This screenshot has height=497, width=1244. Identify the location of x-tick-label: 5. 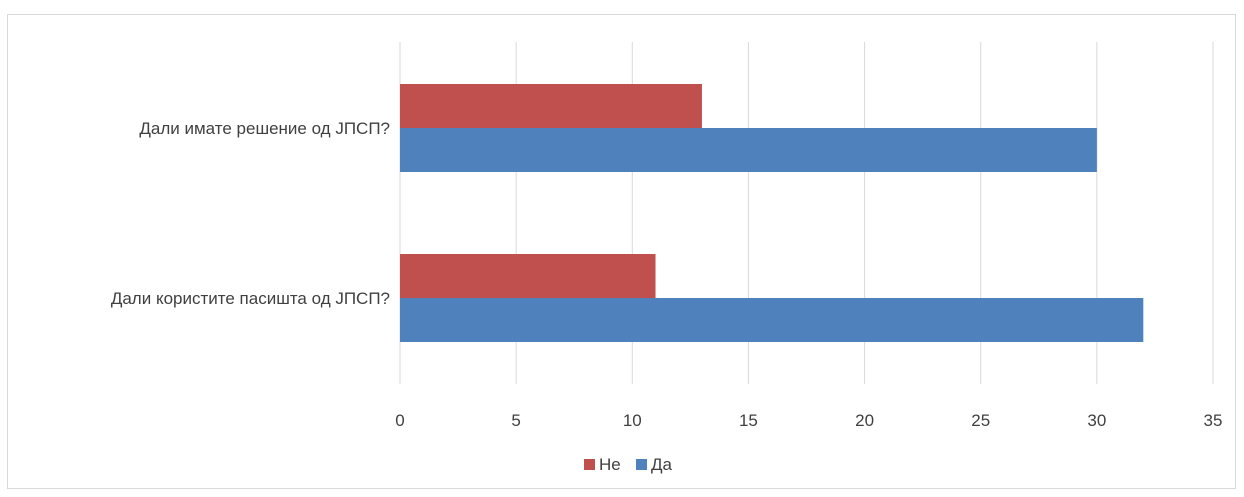
(515, 420).